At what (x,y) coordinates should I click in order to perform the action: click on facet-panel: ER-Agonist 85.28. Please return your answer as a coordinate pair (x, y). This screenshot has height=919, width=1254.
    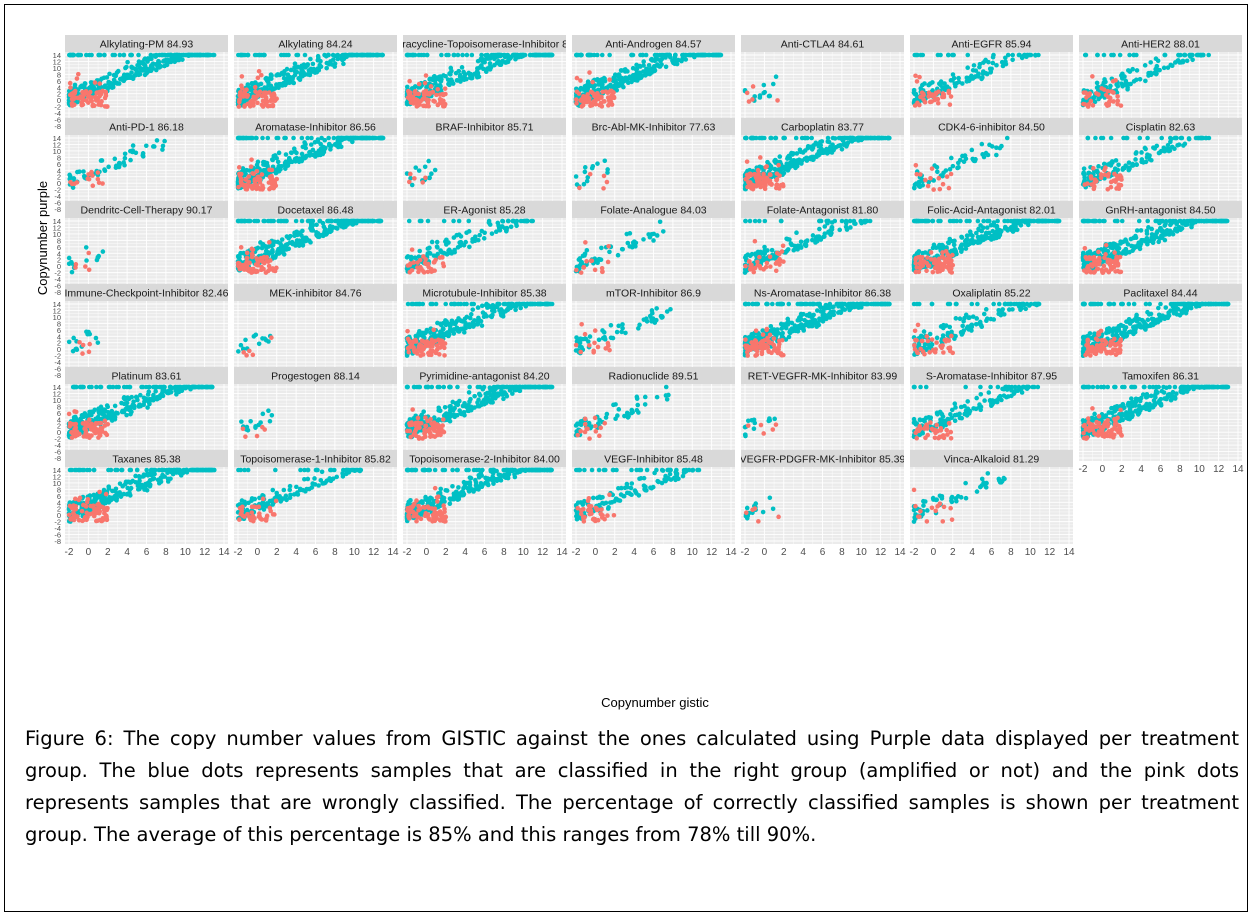
    Looking at the image, I should click on (484, 248).